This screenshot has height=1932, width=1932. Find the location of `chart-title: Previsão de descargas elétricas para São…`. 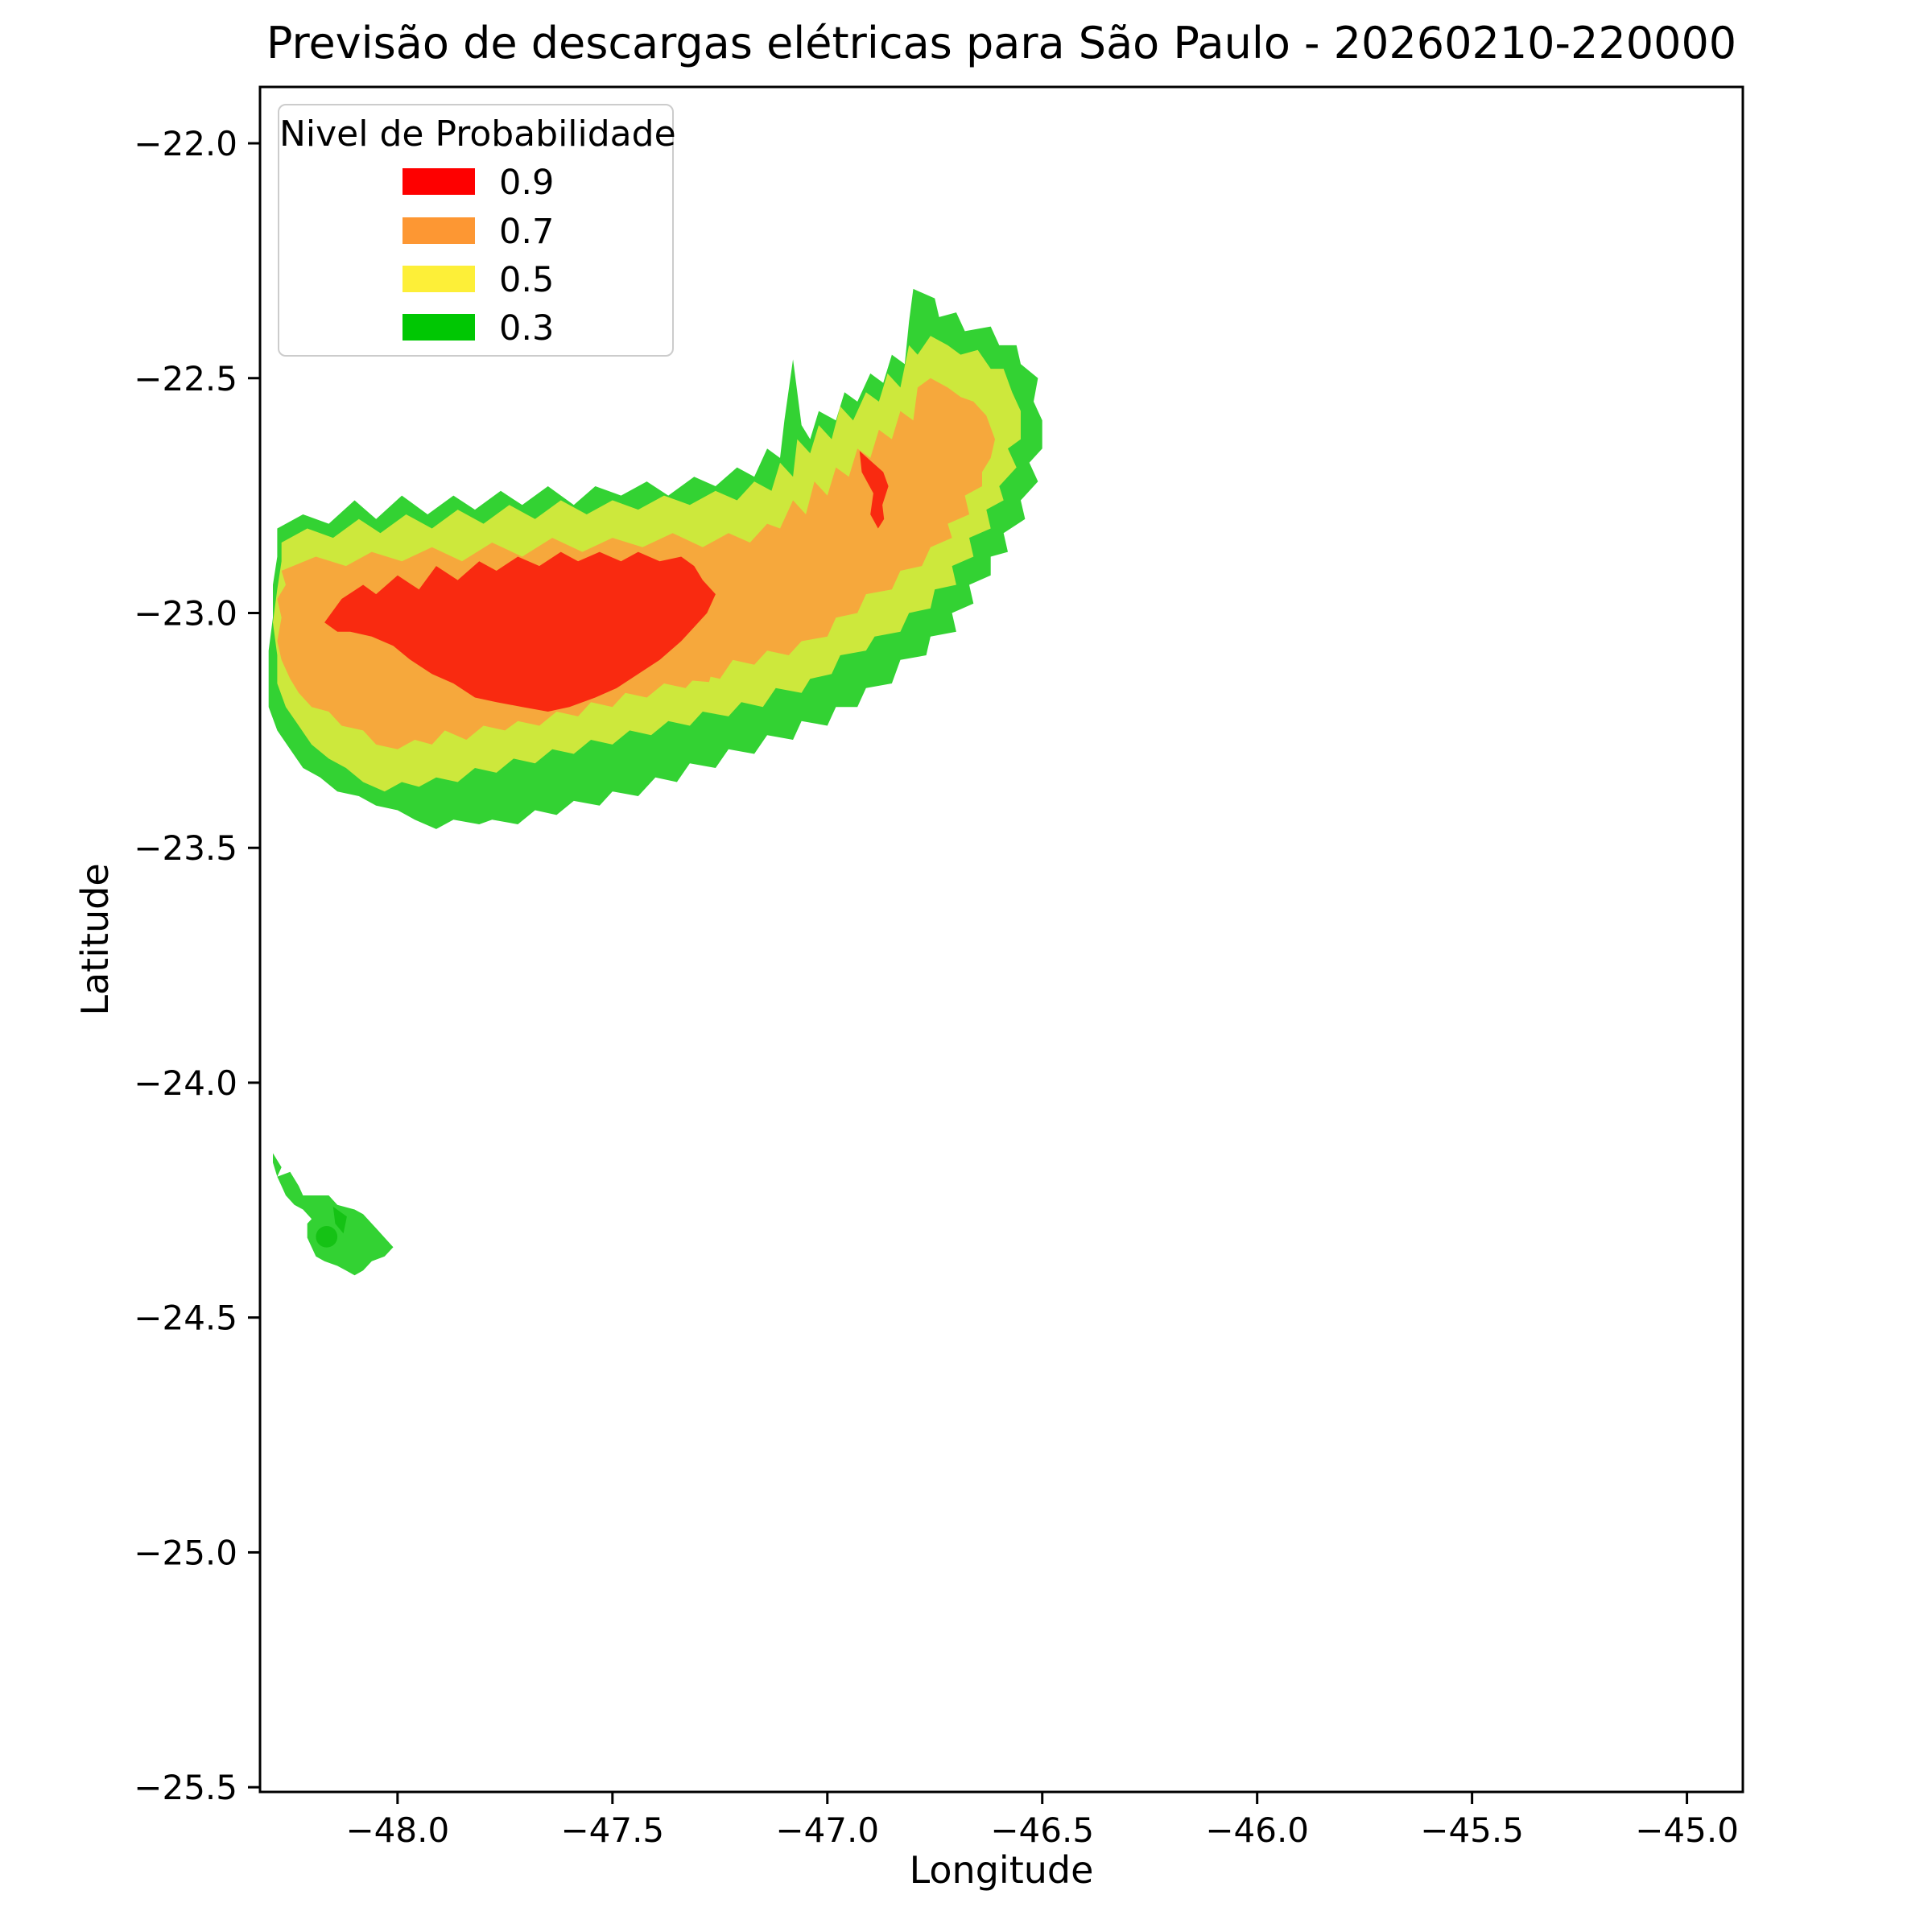

chart-title: Previsão de descargas elétricas para São… is located at coordinates (1001, 43).